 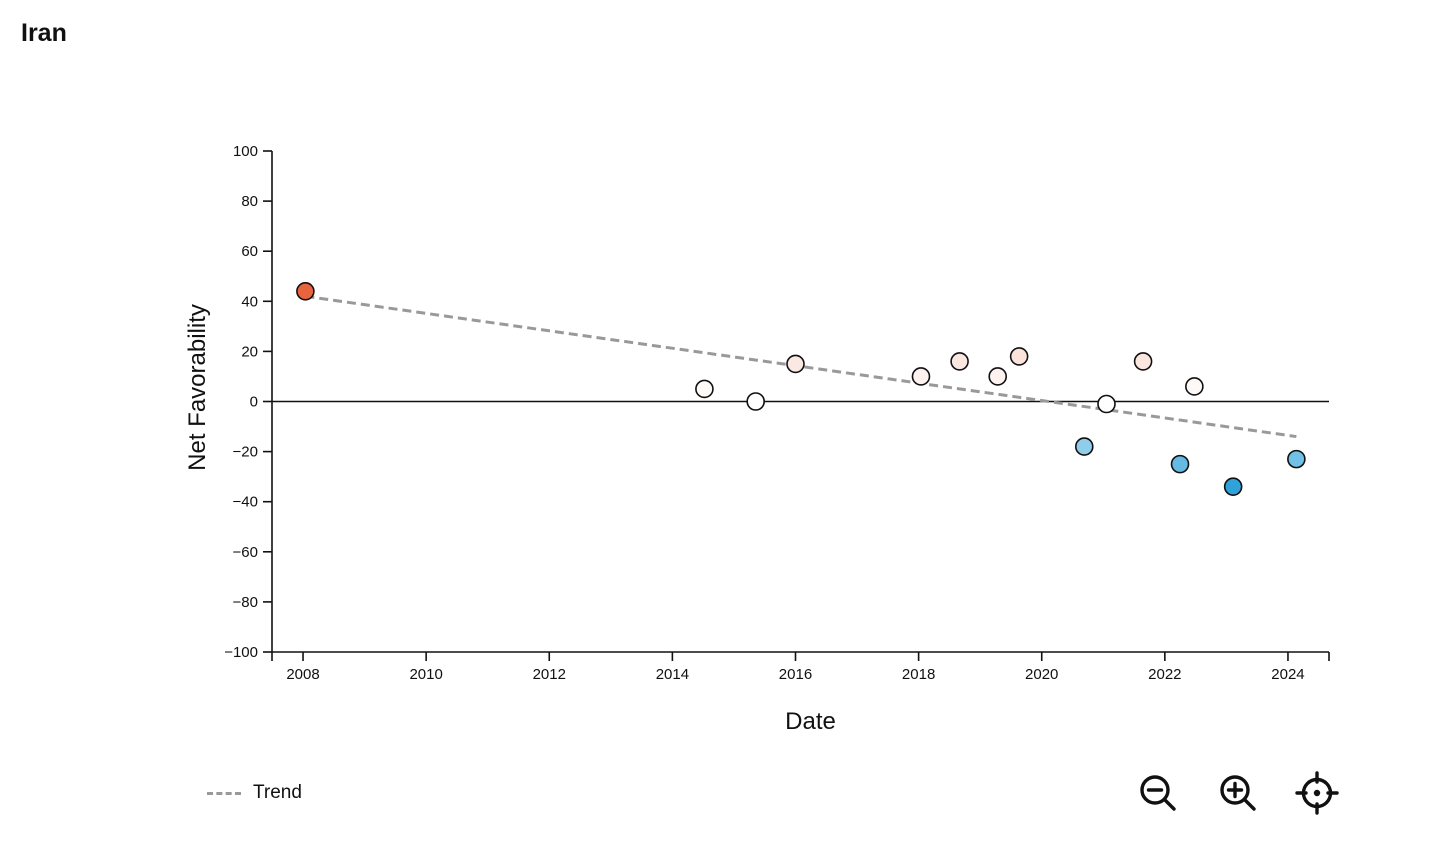 I want to click on trend-line, so click(x=801, y=366).